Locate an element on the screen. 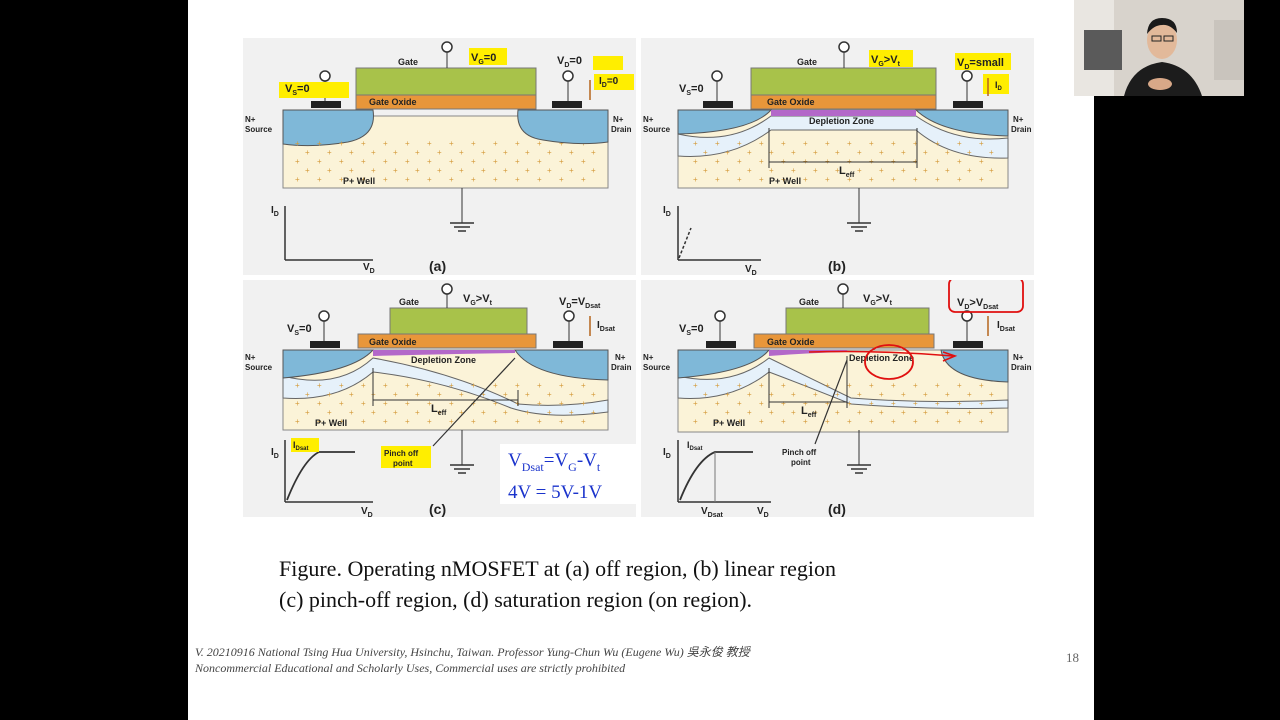 Image resolution: width=1280 pixels, height=720 pixels. svg-text: ID is located at coordinates (667, 453).